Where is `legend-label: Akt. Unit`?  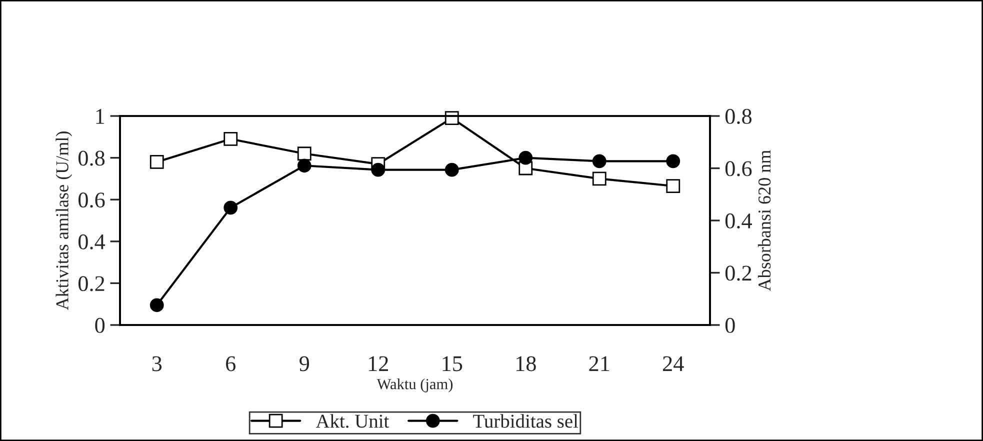 legend-label: Akt. Unit is located at coordinates (353, 421).